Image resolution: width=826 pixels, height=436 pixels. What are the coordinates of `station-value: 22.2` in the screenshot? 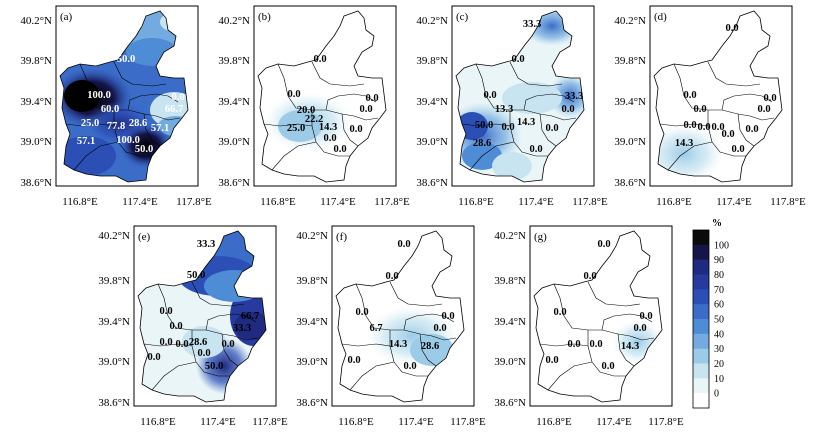 It's located at (314, 119).